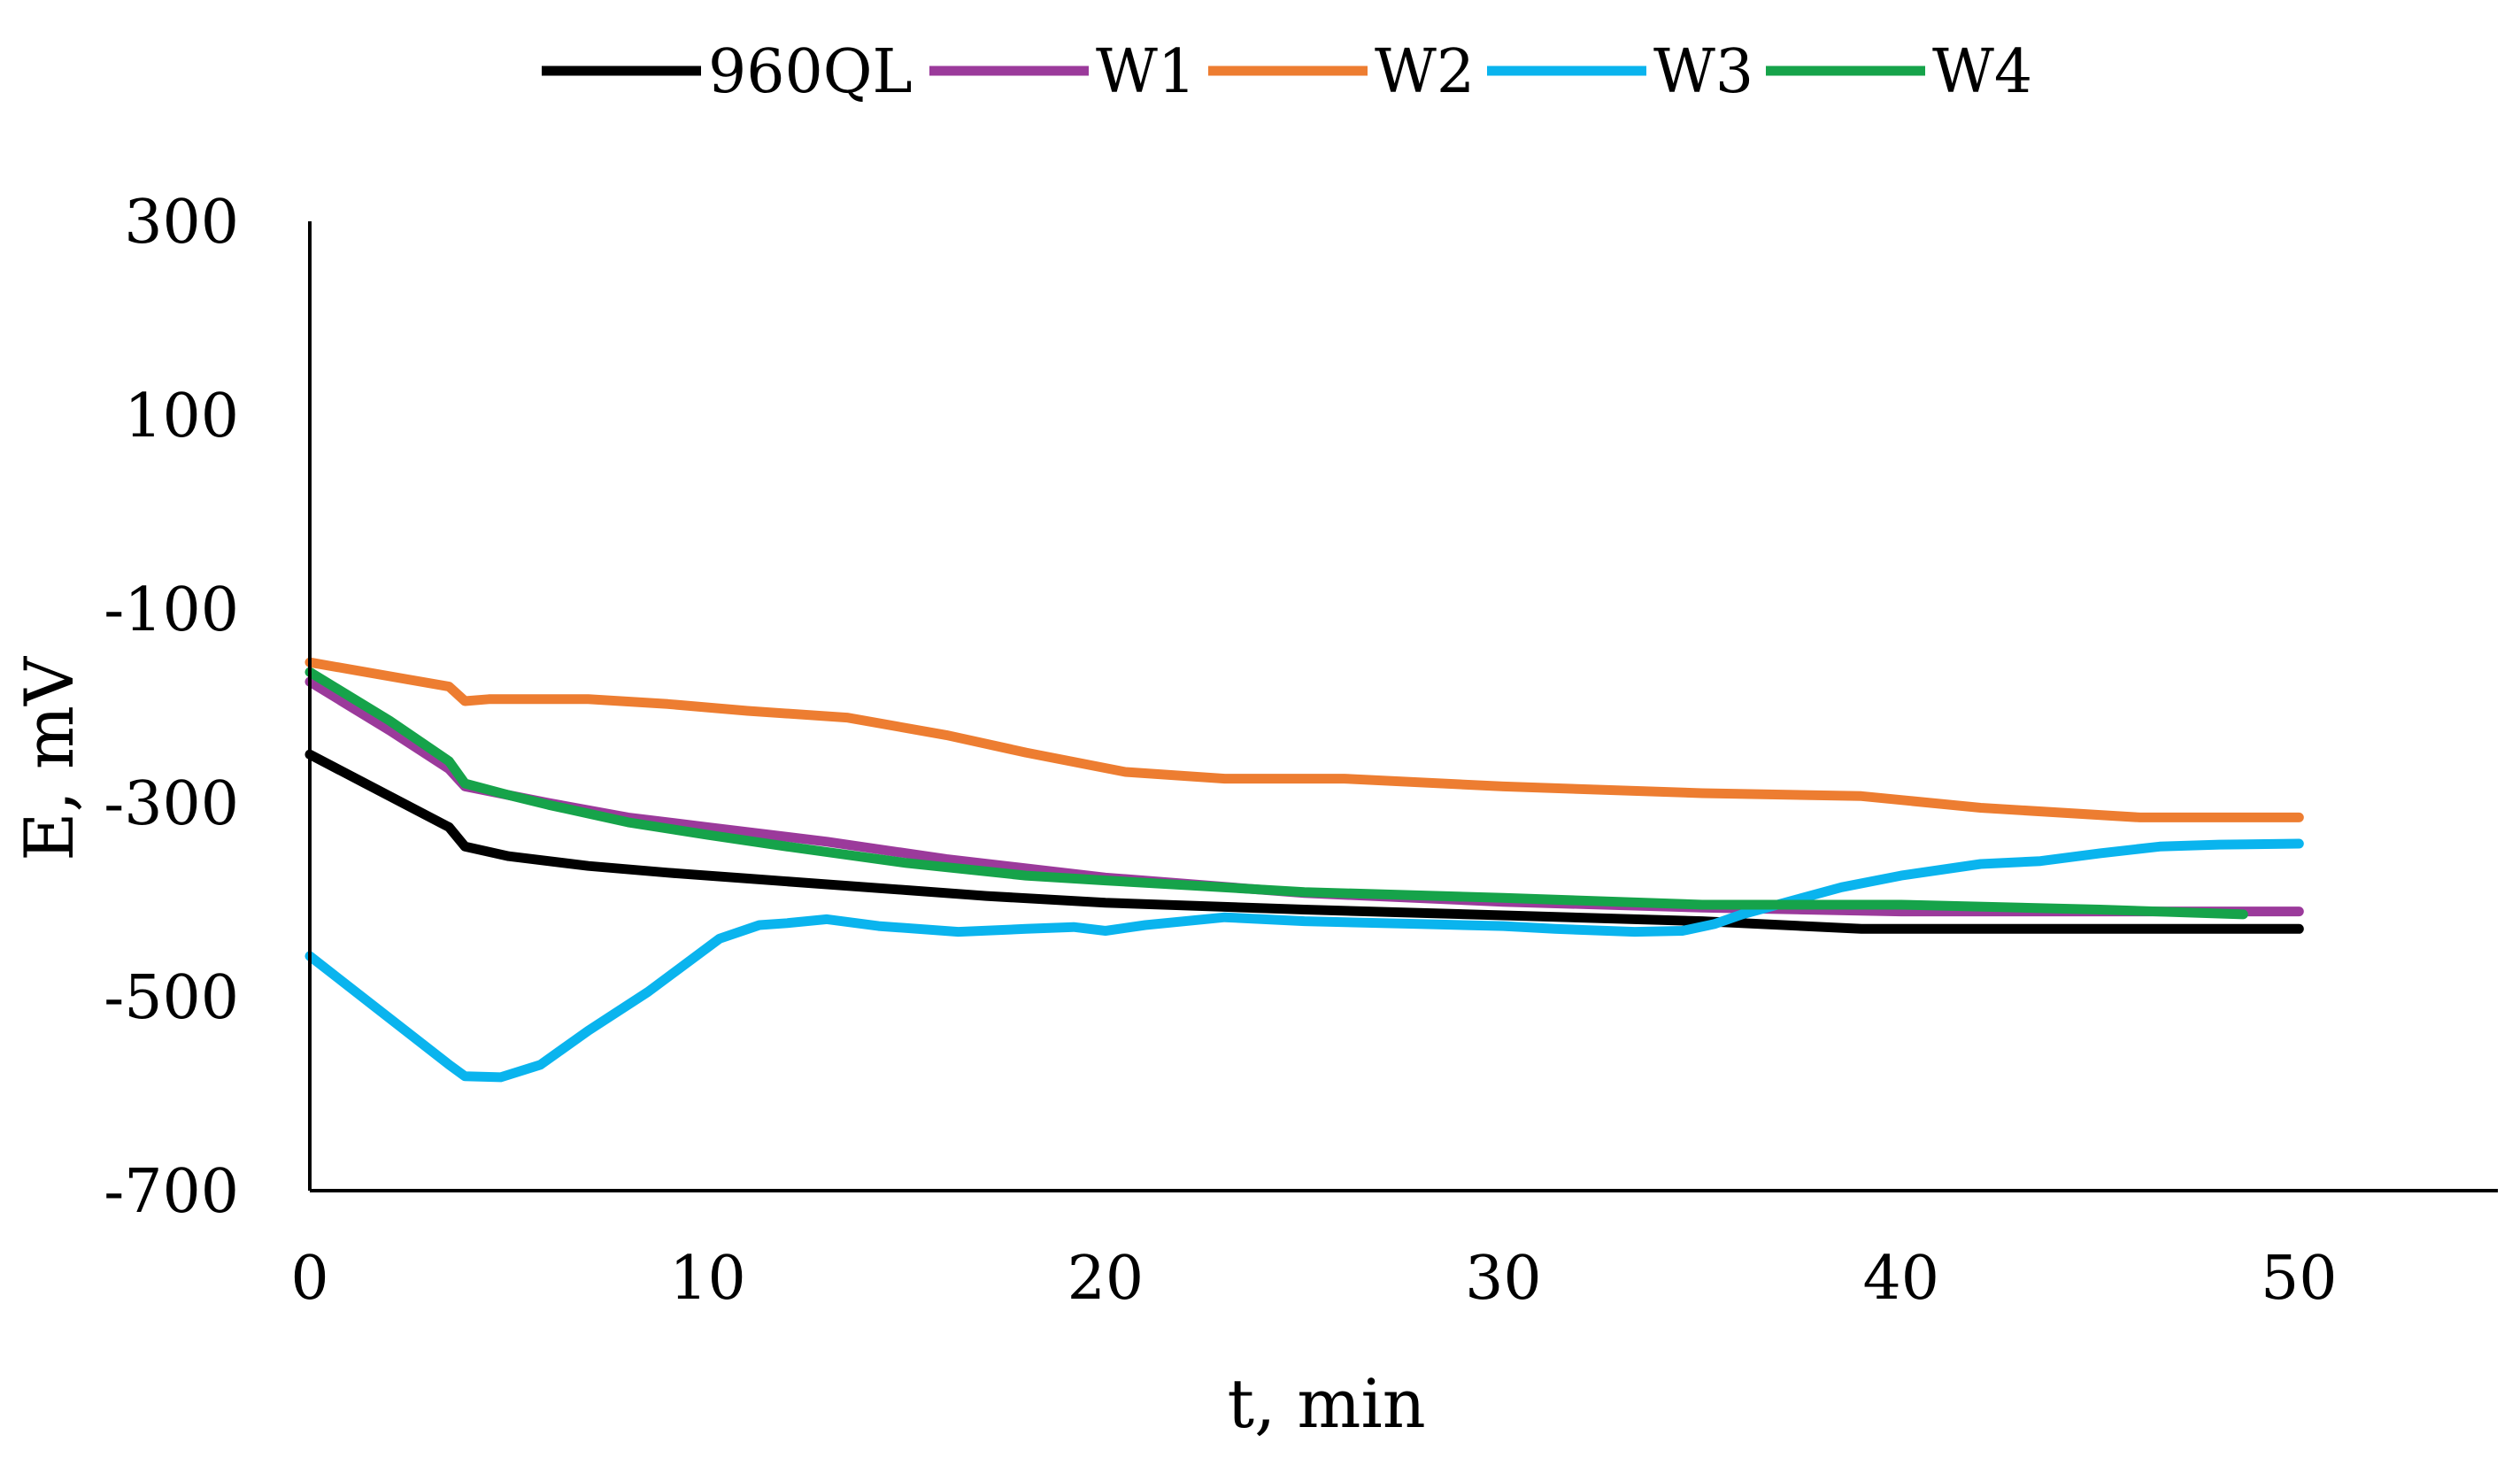  I want to click on legend: 960QL W1 W2 W3 W4, so click(1287, 72).